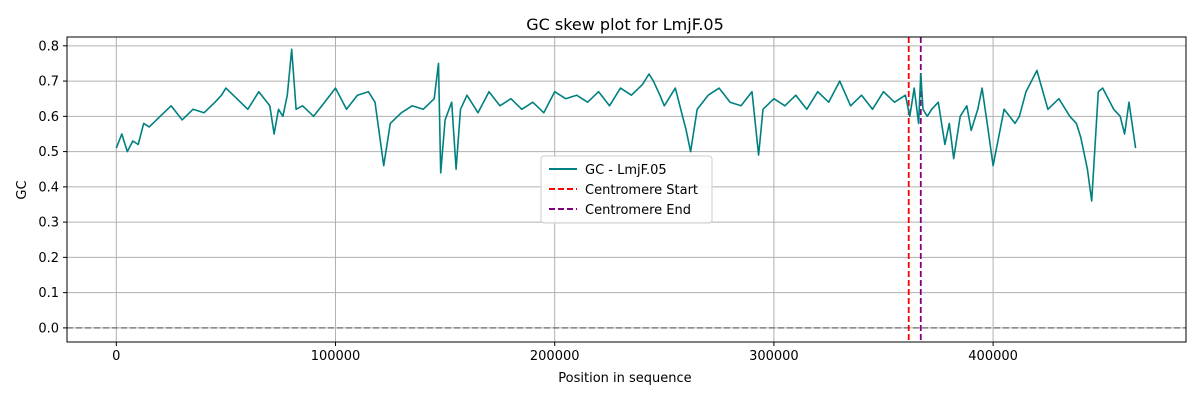 The height and width of the screenshot is (400, 1200). Describe the element at coordinates (555, 356) in the screenshot. I see `x-tick-label: 200000` at that location.